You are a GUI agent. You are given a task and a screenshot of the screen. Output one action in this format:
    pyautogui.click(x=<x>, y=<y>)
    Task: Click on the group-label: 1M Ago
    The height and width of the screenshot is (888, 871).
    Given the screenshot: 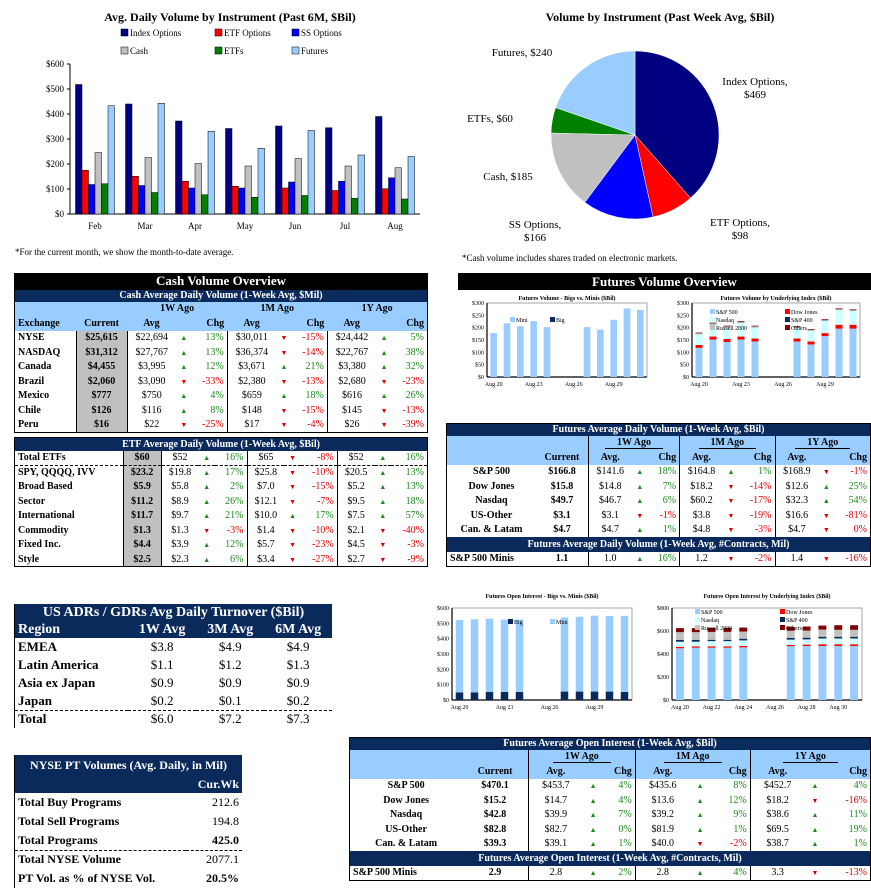 What is the action you would take?
    pyautogui.click(x=692, y=756)
    